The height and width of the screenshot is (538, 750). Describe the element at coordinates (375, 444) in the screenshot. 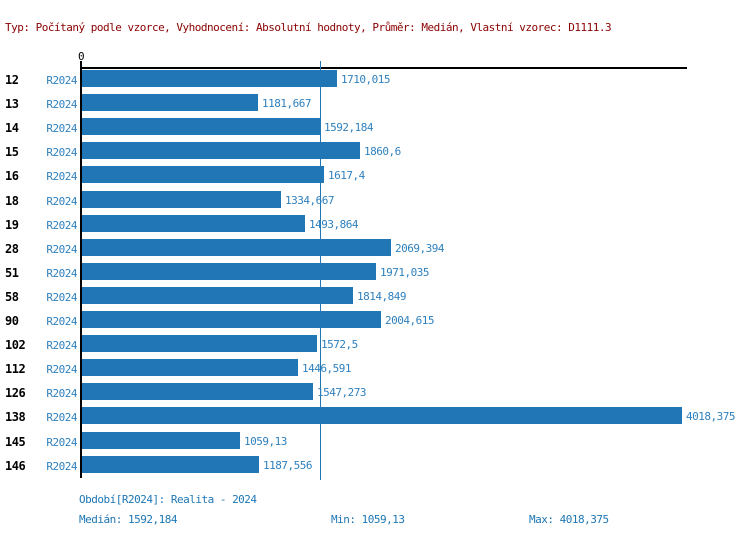

I see `chart-row: 145 R2024 1059,13` at that location.